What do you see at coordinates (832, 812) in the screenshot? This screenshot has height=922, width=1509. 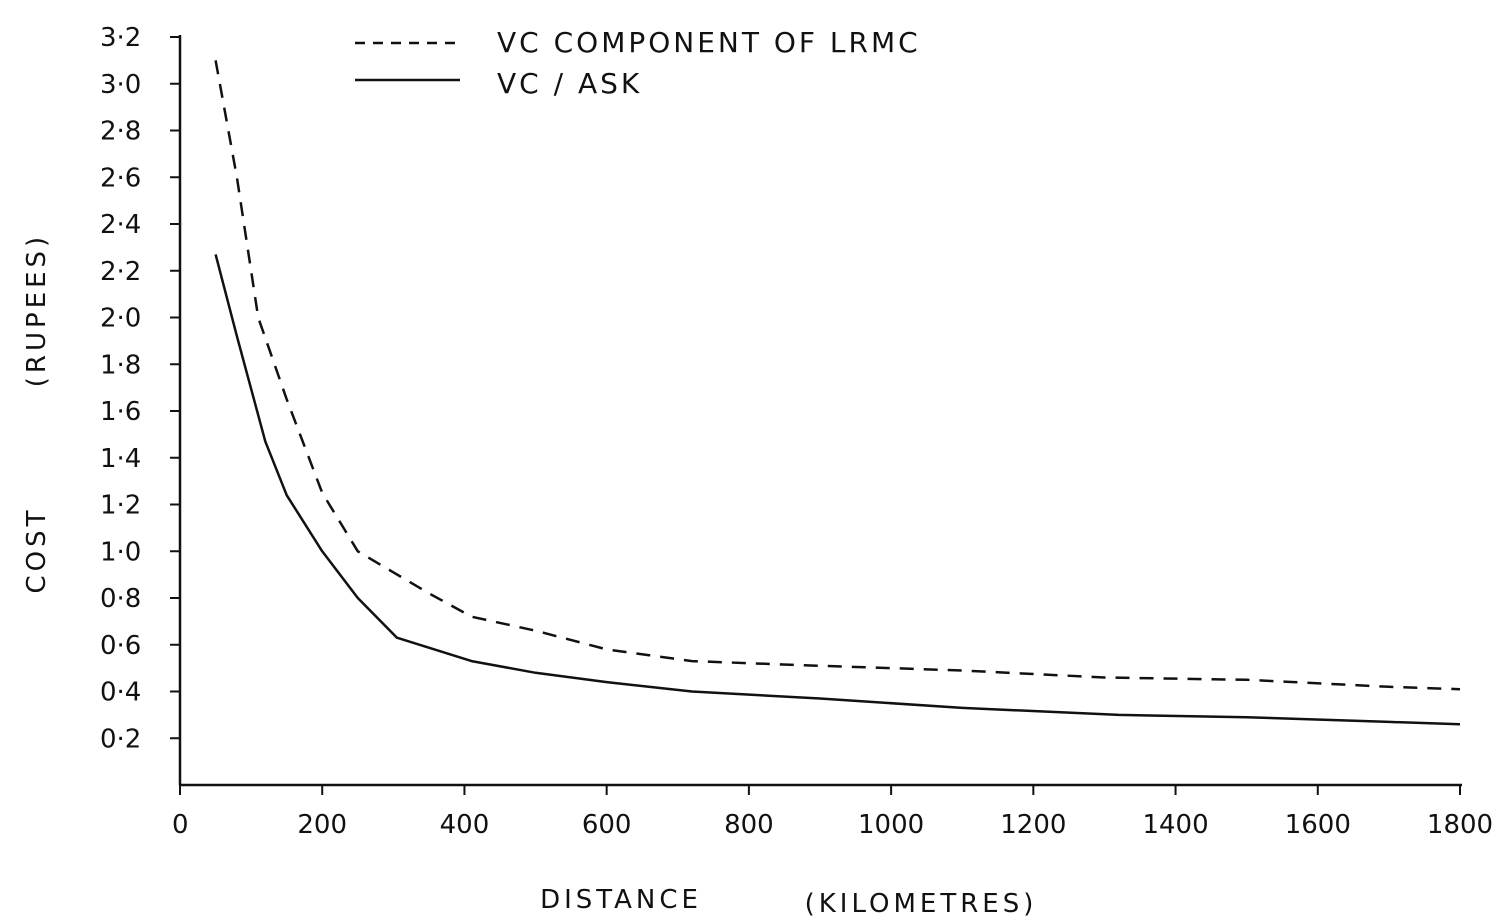 I see `x-ticks: 0 200 400 600 800 1000 1200 1400 1600 1800` at bounding box center [832, 812].